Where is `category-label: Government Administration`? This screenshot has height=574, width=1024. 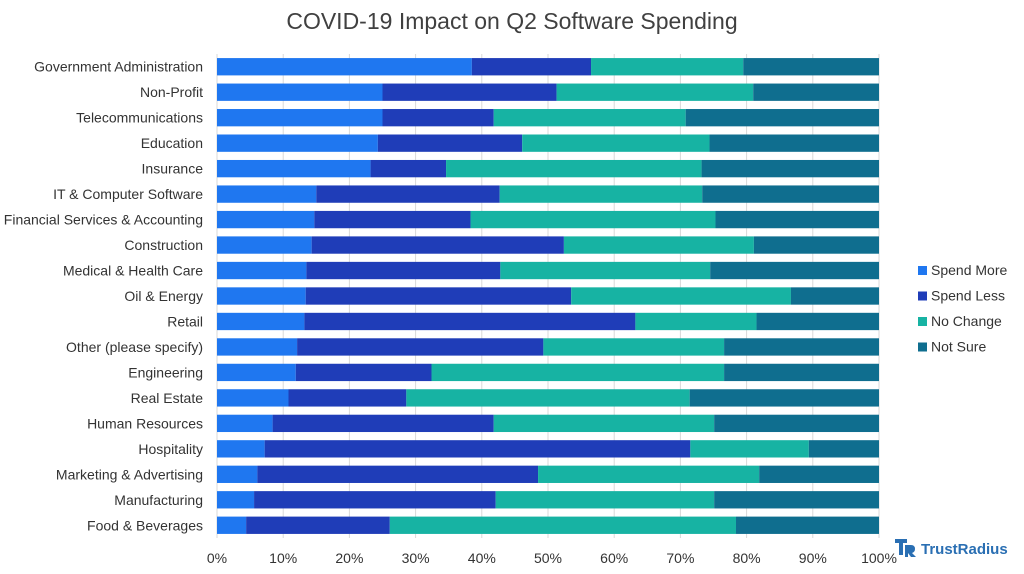
category-label: Government Administration is located at coordinates (118, 67).